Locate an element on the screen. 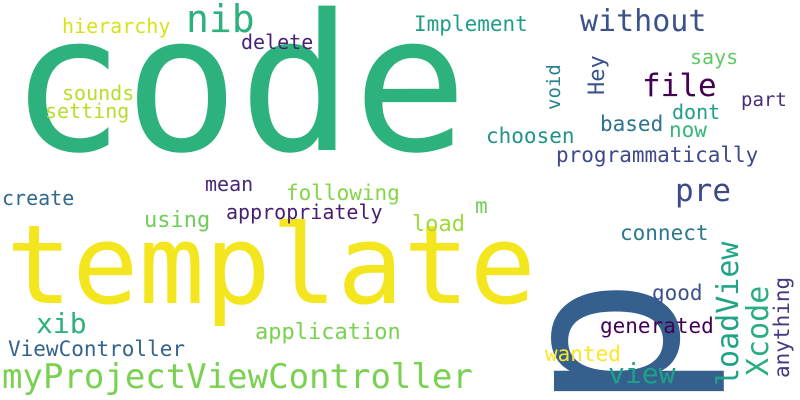 The height and width of the screenshot is (400, 800). word-load: load is located at coordinates (438, 224).